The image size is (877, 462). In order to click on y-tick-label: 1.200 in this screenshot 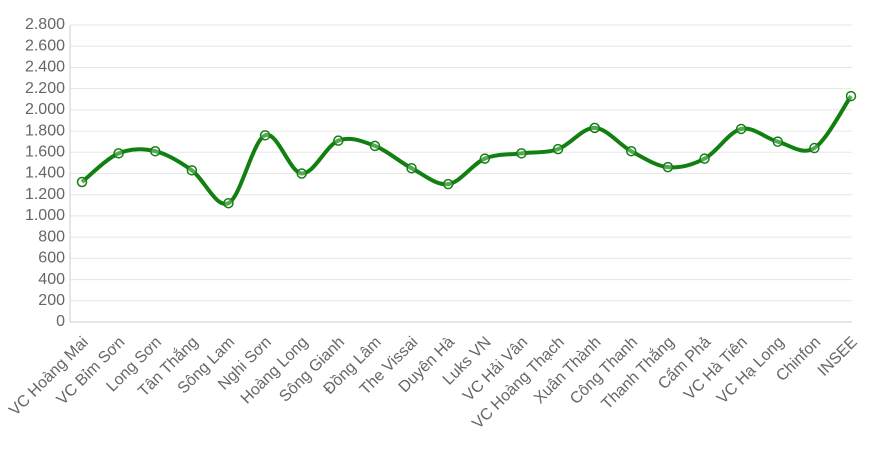, I will do `click(45, 194)`.